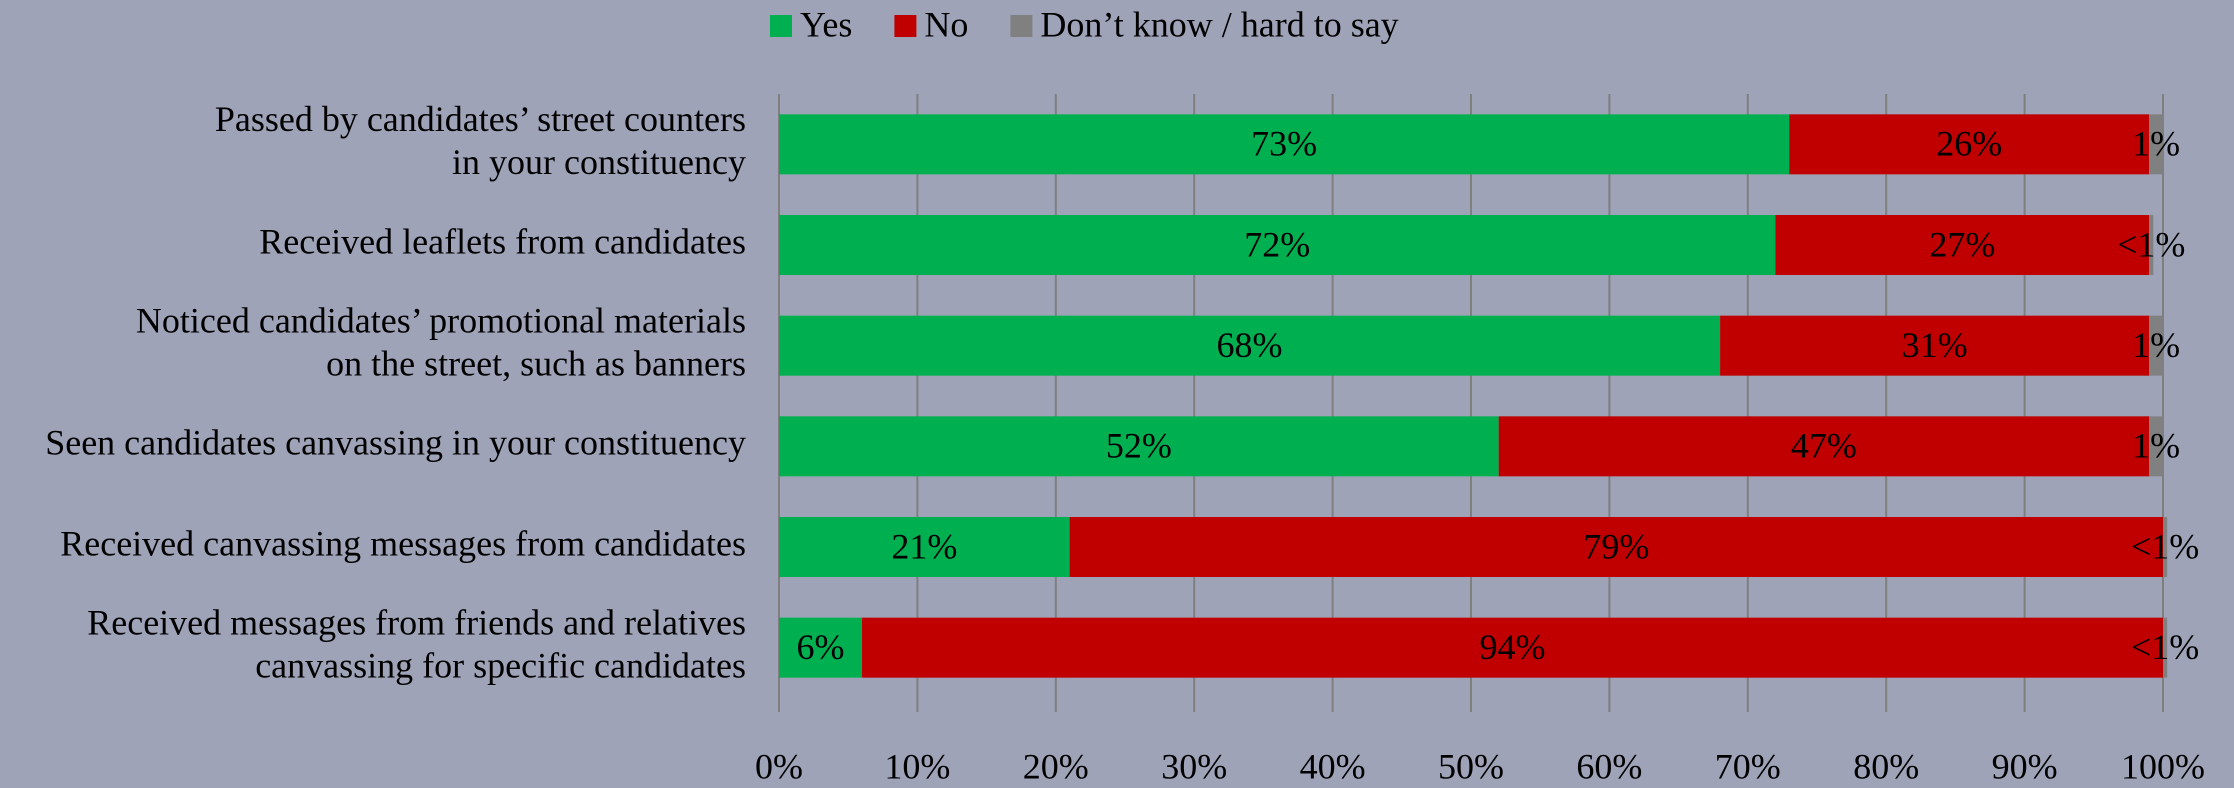 This screenshot has width=2234, height=788. What do you see at coordinates (779, 766) in the screenshot?
I see `x-tick-label: 0%` at bounding box center [779, 766].